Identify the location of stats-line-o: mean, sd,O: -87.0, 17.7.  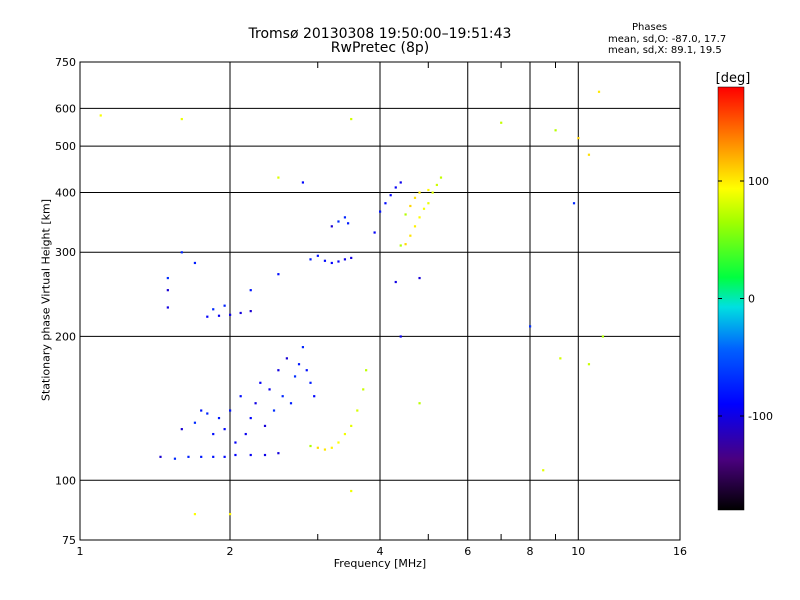
(667, 39).